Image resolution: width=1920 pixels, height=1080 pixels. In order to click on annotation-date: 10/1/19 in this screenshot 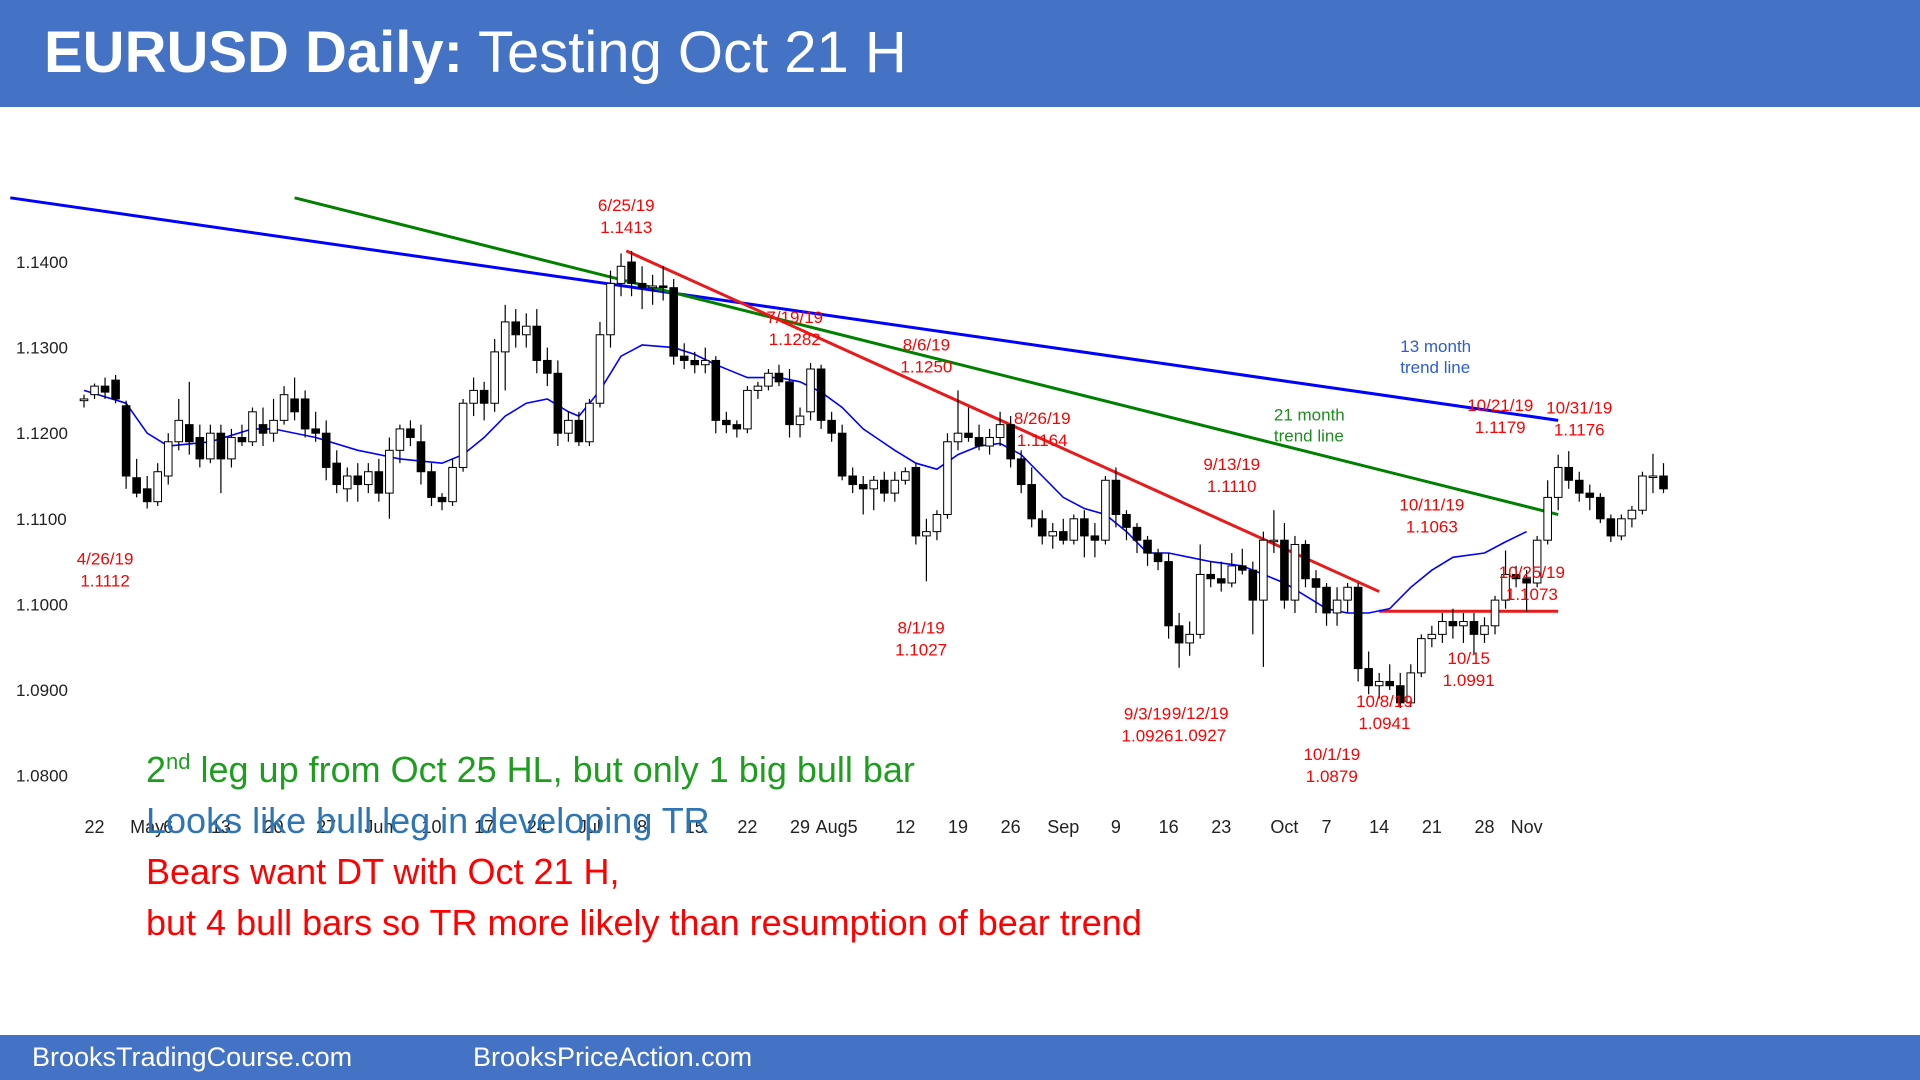, I will do `click(1331, 754)`.